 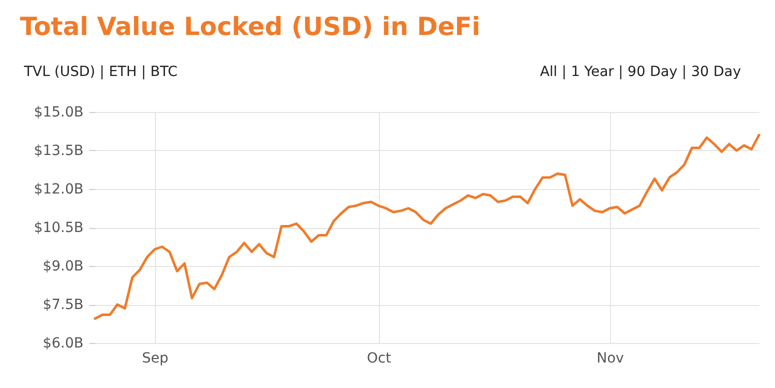 What do you see at coordinates (59, 190) in the screenshot?
I see `y-tick-label: $12.0B` at bounding box center [59, 190].